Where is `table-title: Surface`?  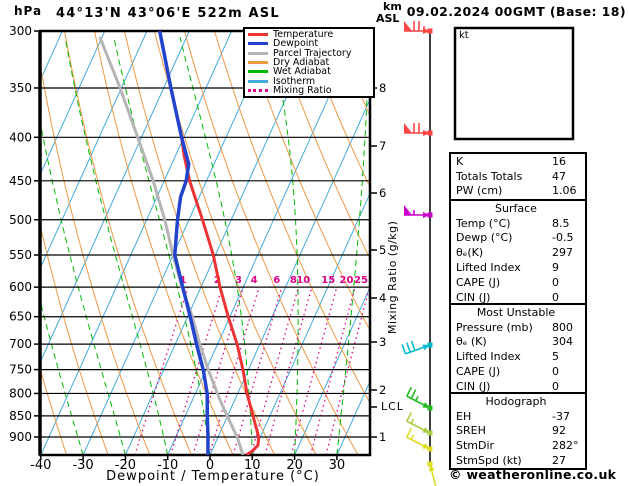
table-title: Surface is located at coordinates (516, 208).